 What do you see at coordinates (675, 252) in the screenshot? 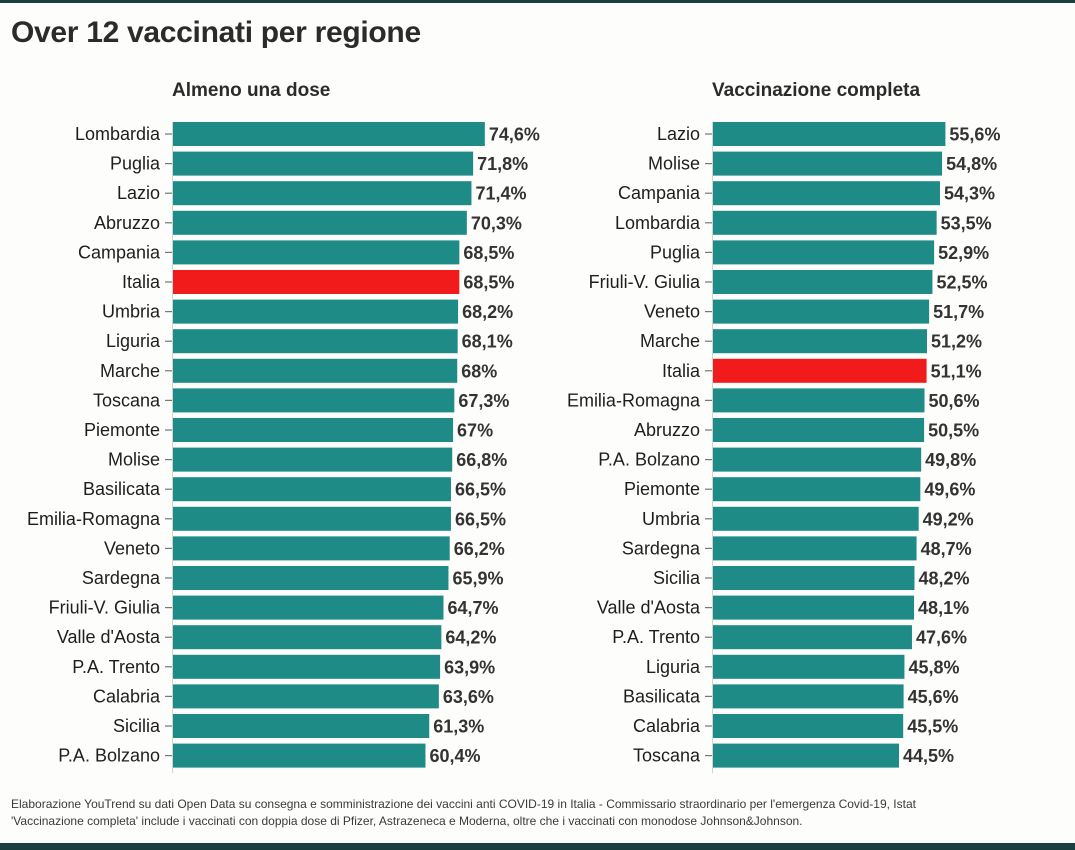
I see `category-label-puglia: Puglia` at bounding box center [675, 252].